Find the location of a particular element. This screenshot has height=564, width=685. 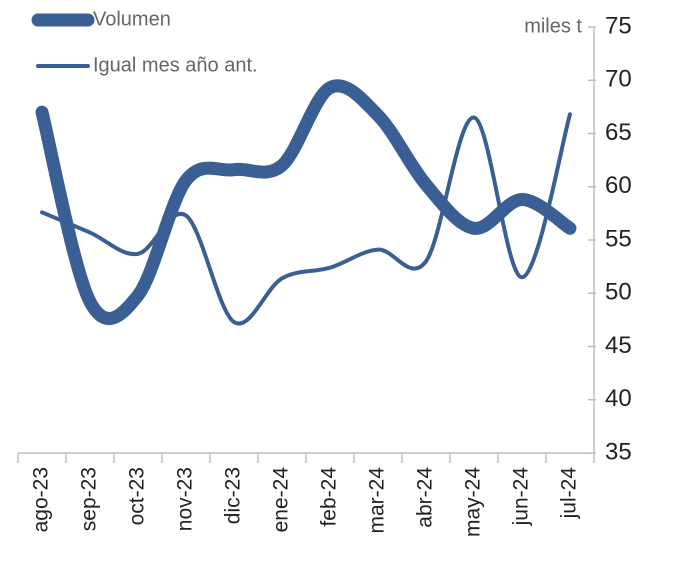

x-tick-label: ene-24 is located at coordinates (281, 500).